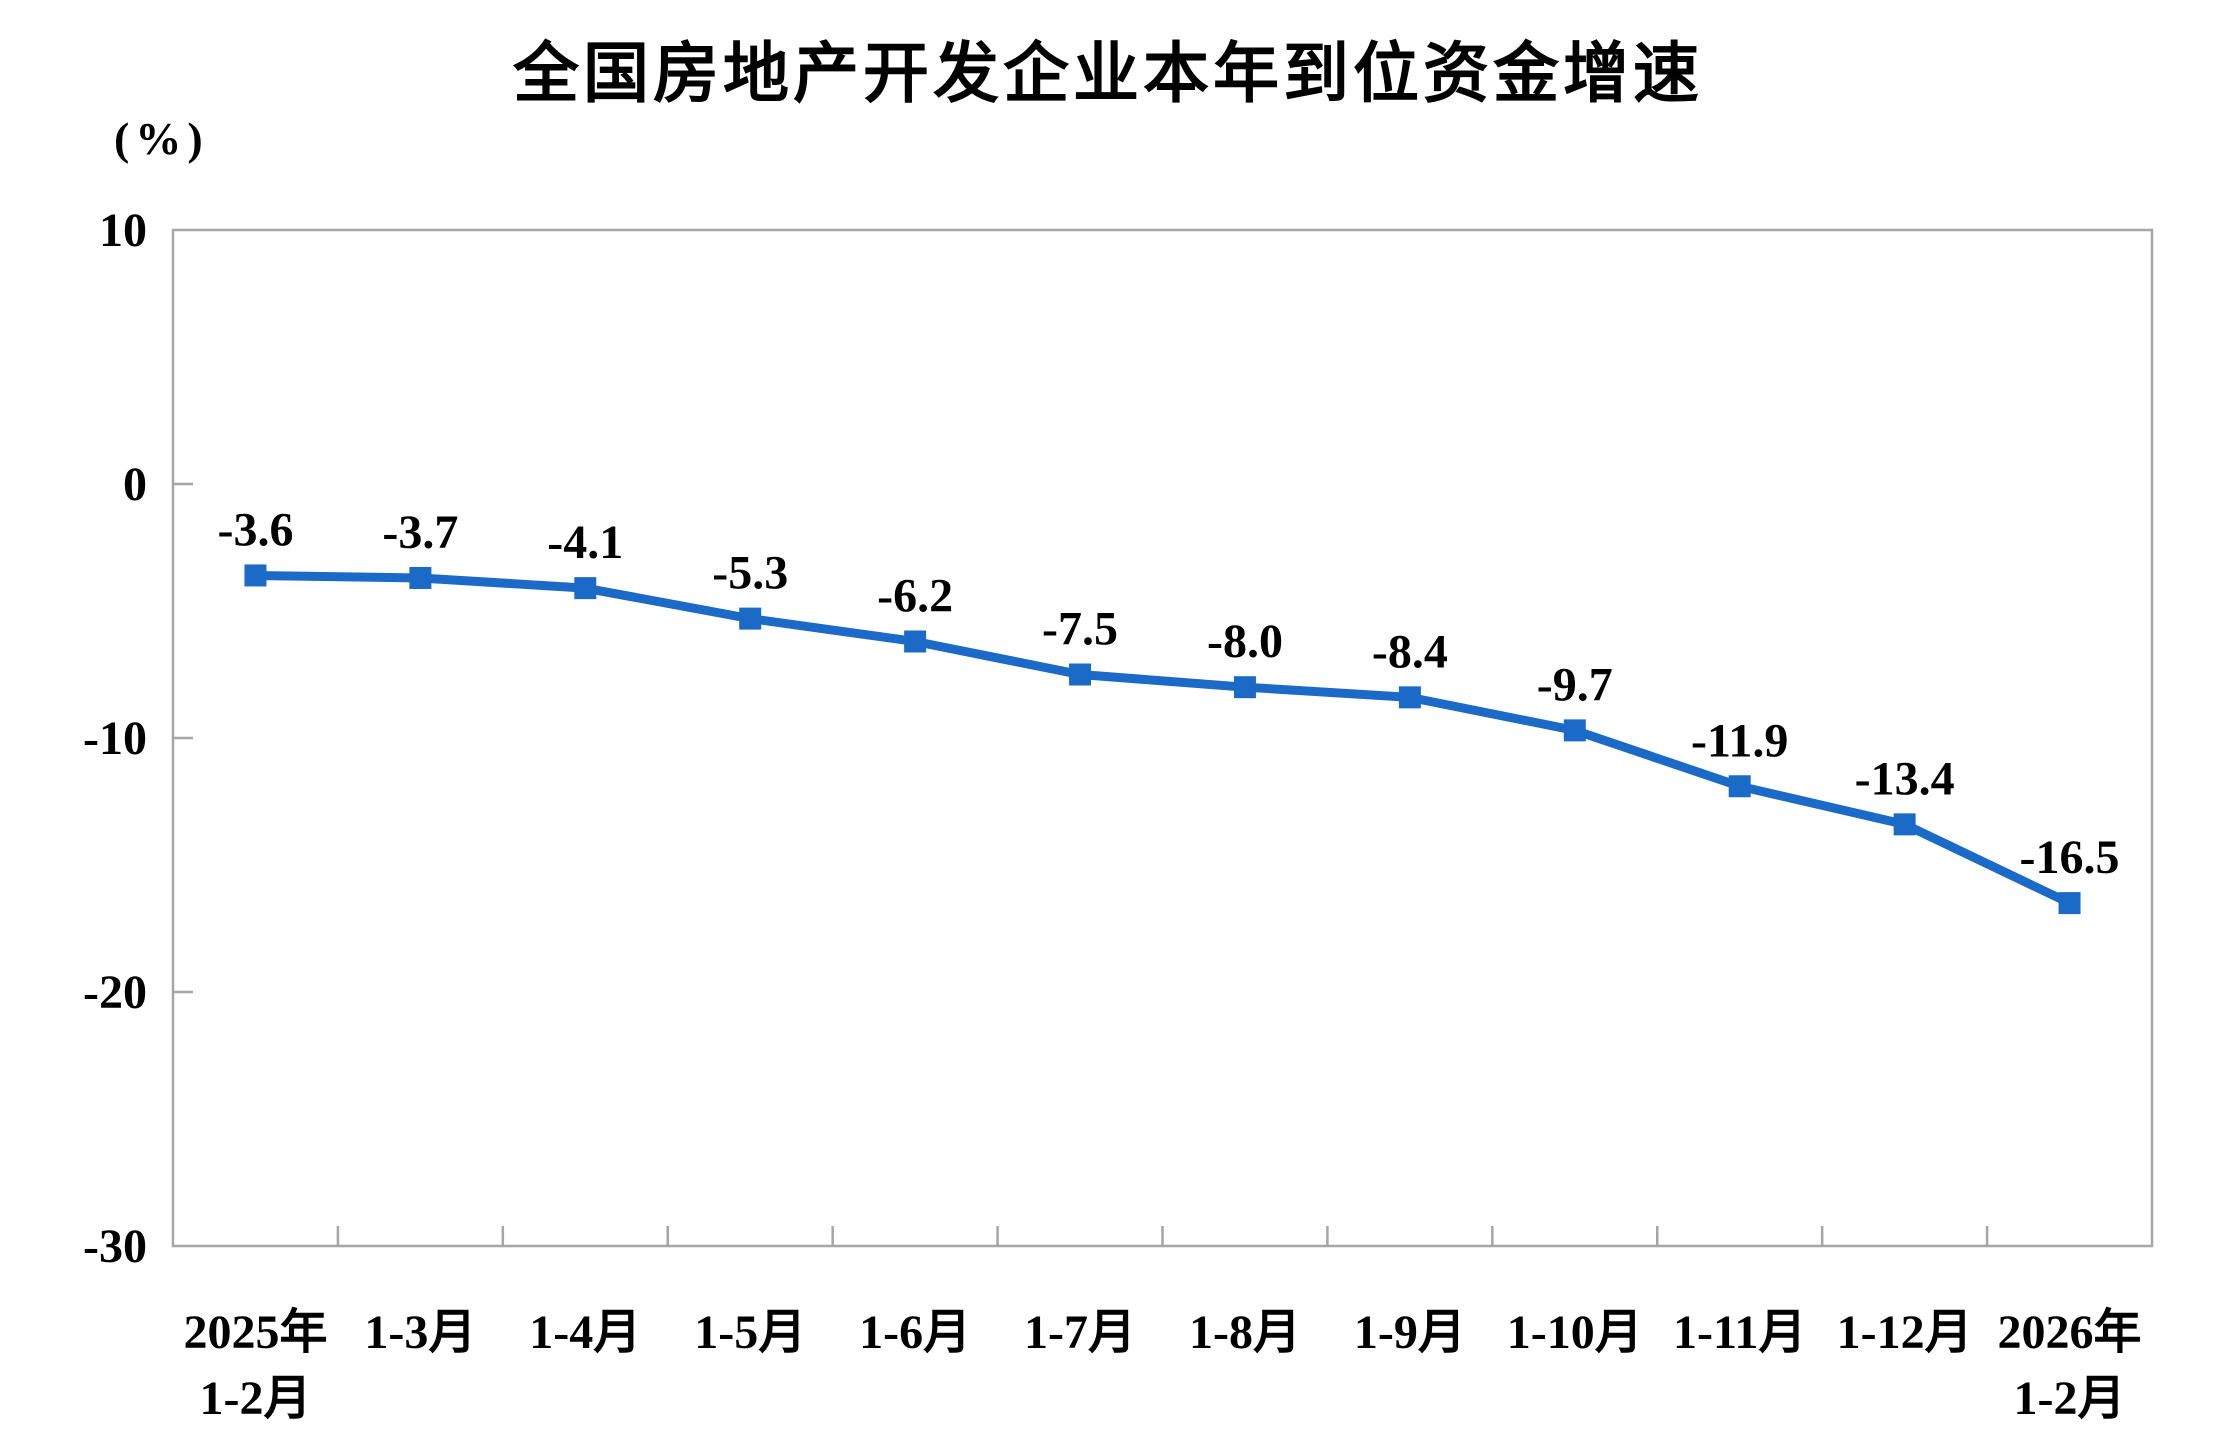  Describe the element at coordinates (1905, 1332) in the screenshot. I see `x-axis-label: 1-12月` at that location.